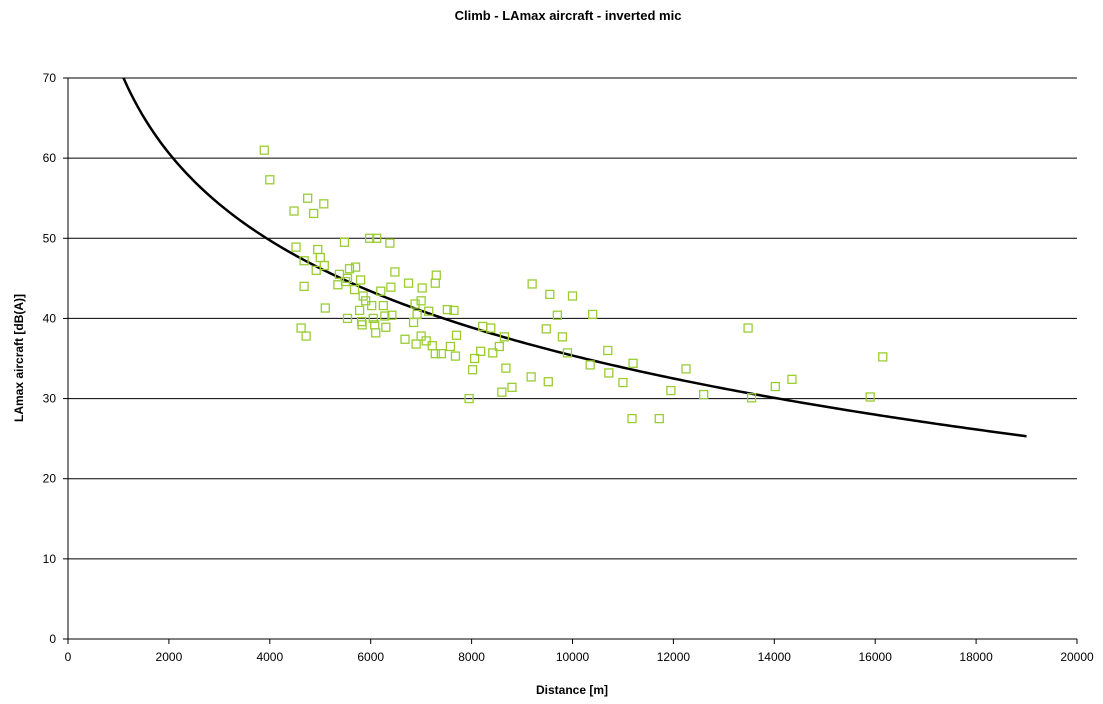 This screenshot has height=704, width=1103. I want to click on y-tick-label: 0, so click(52, 639).